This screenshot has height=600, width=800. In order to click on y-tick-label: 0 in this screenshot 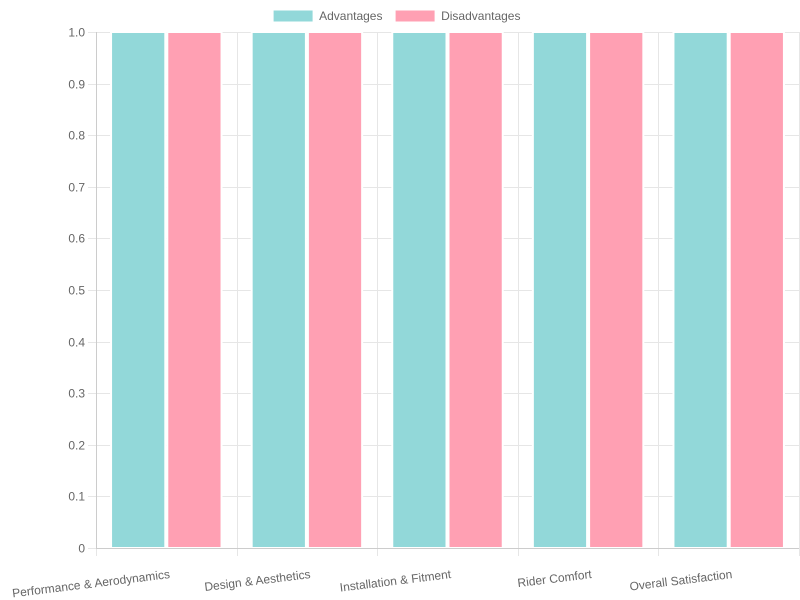, I will do `click(81, 549)`.